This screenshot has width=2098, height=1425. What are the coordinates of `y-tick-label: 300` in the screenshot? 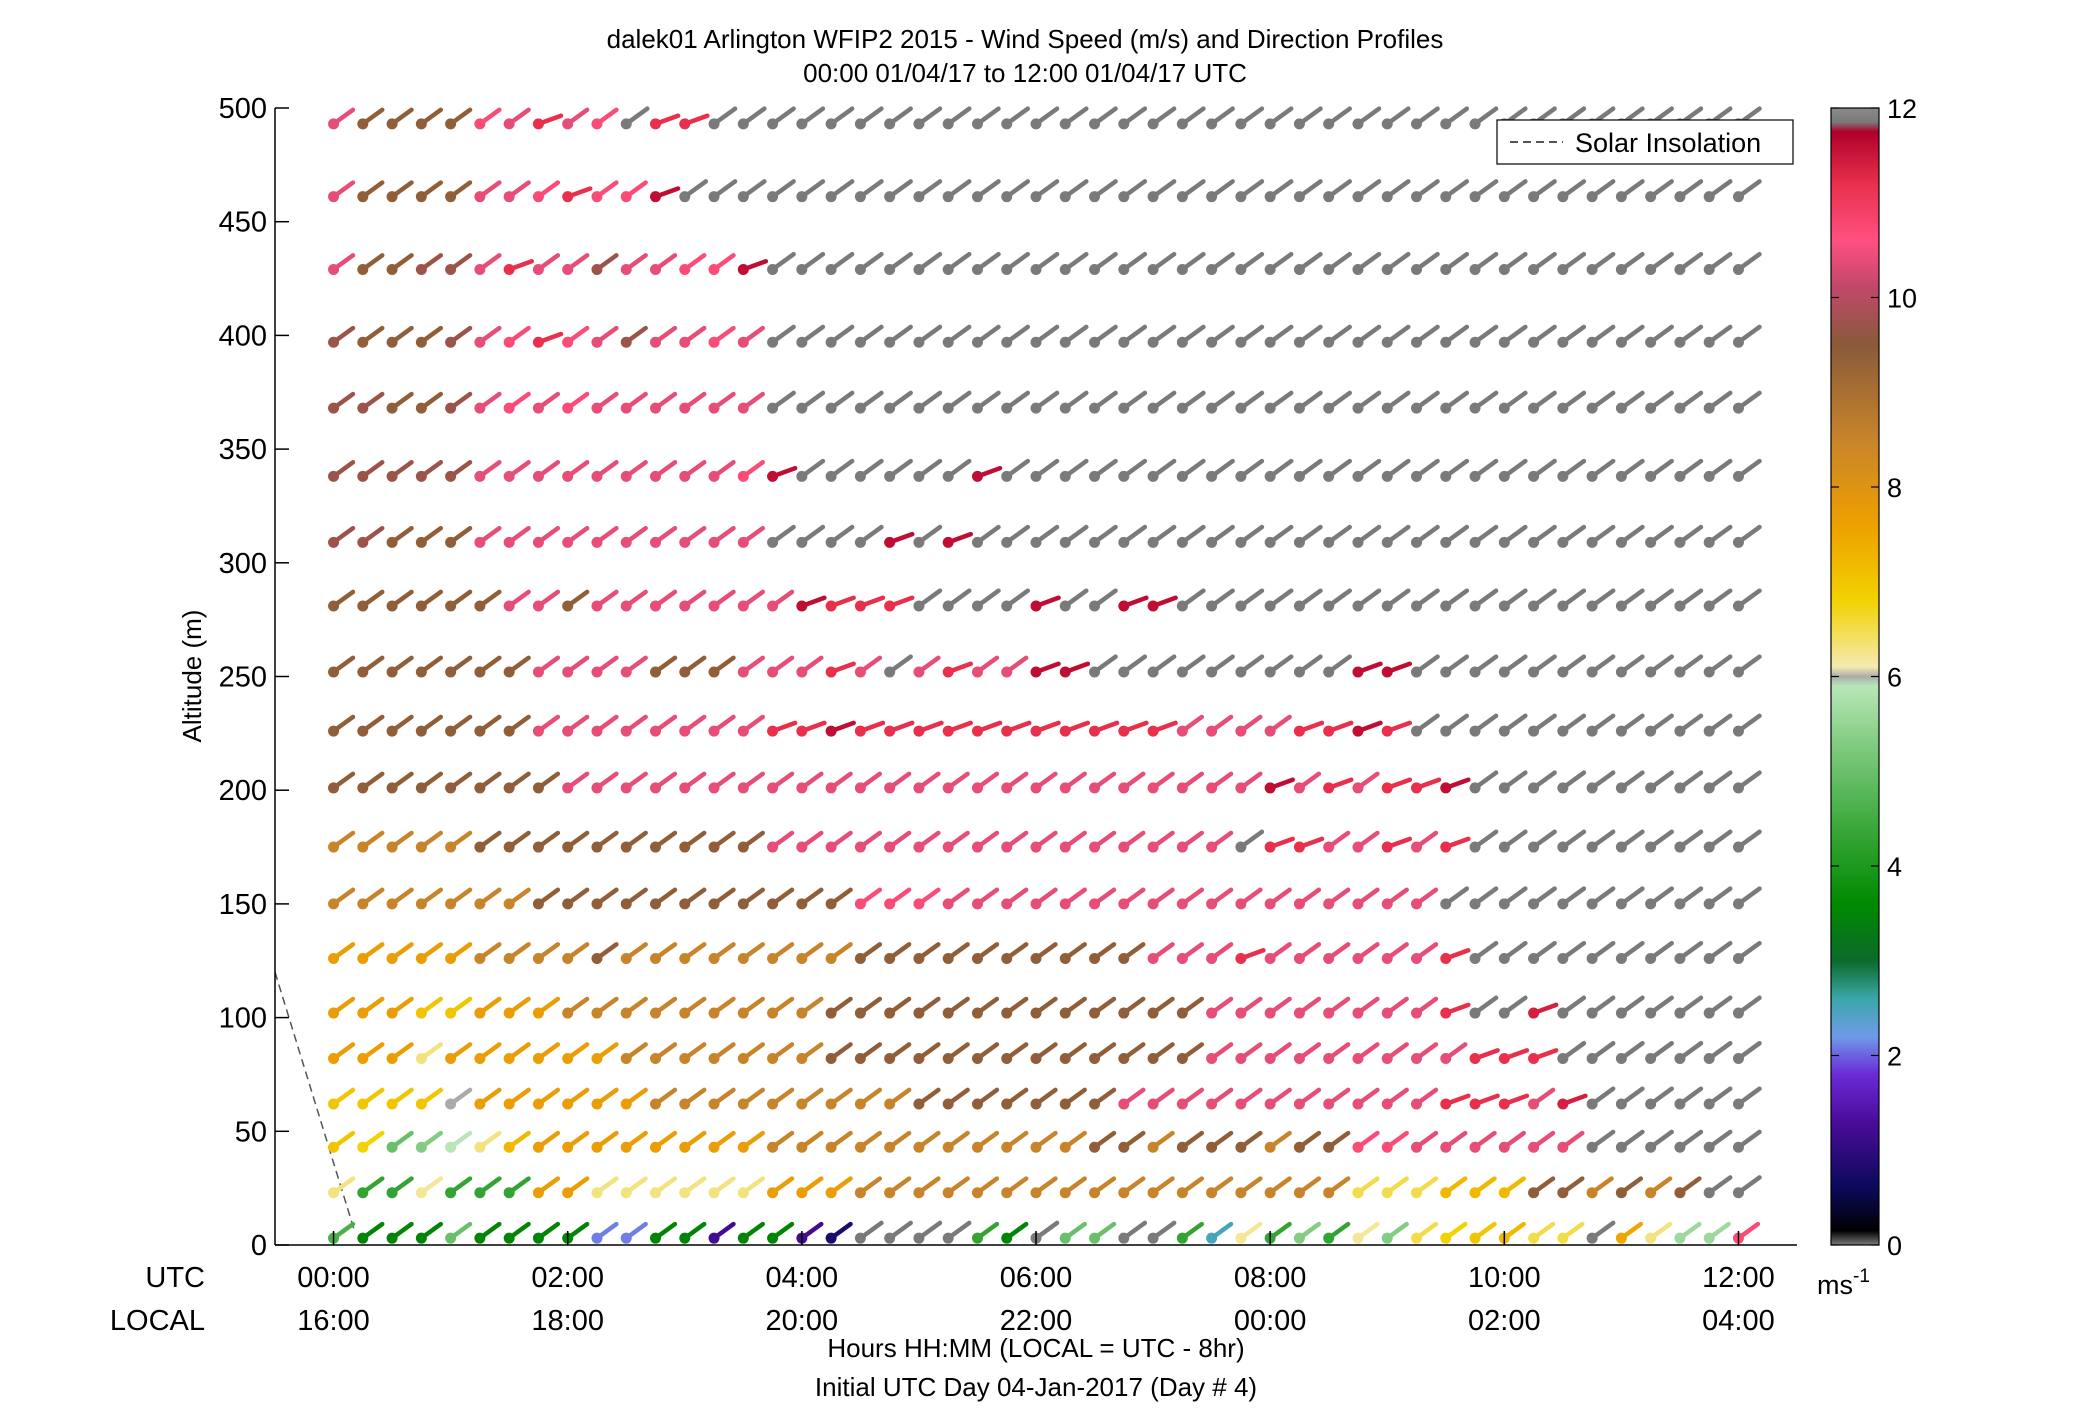 It's located at (243, 564).